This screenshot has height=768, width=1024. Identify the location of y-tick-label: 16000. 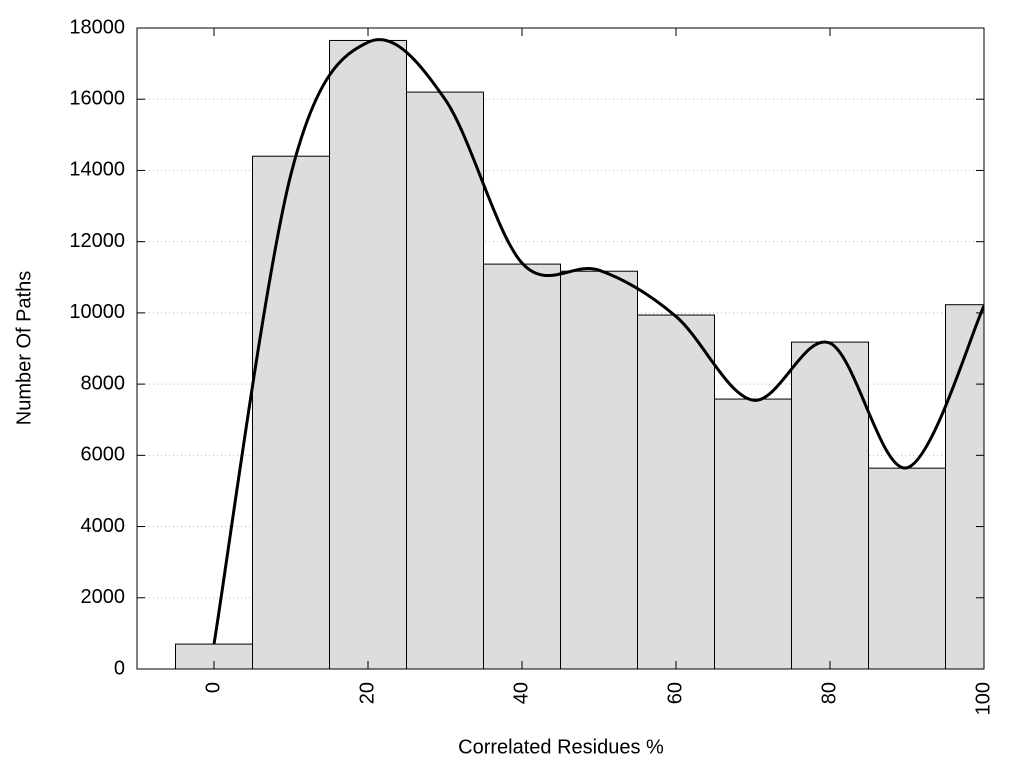
(97, 99).